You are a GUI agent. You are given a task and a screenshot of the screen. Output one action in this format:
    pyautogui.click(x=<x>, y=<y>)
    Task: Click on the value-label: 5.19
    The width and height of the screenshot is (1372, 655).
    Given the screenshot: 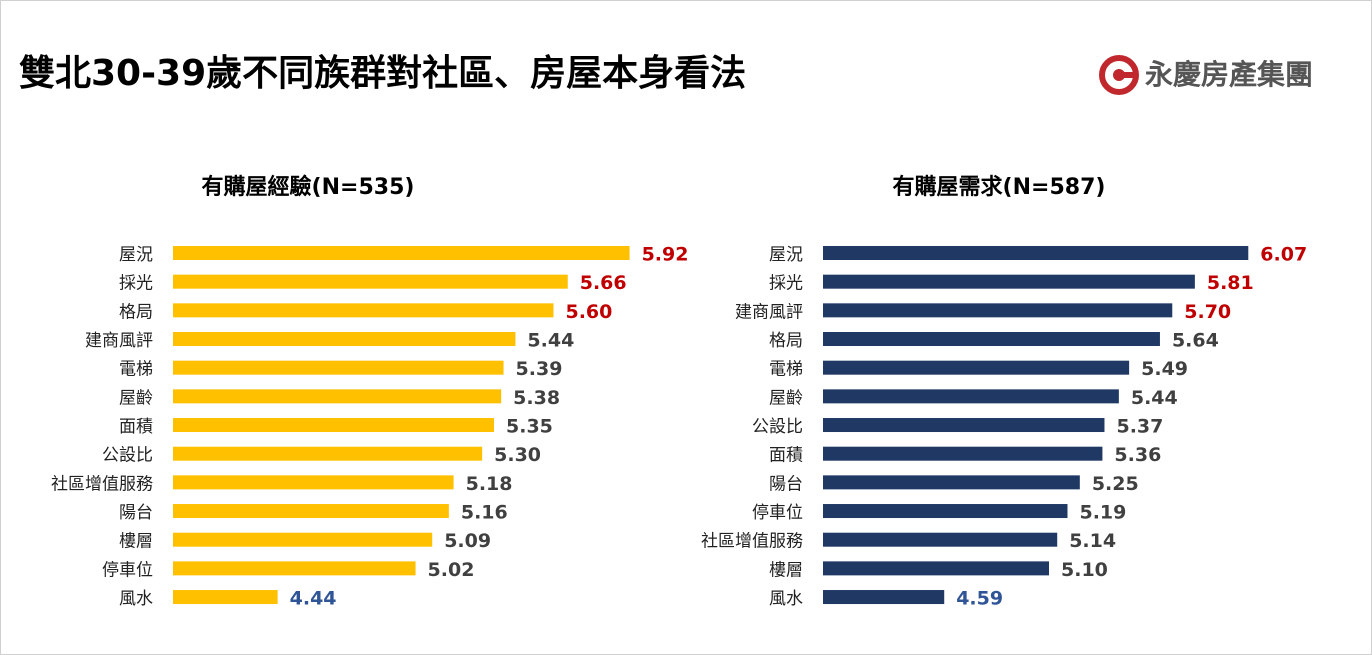 What is the action you would take?
    pyautogui.click(x=1102, y=513)
    